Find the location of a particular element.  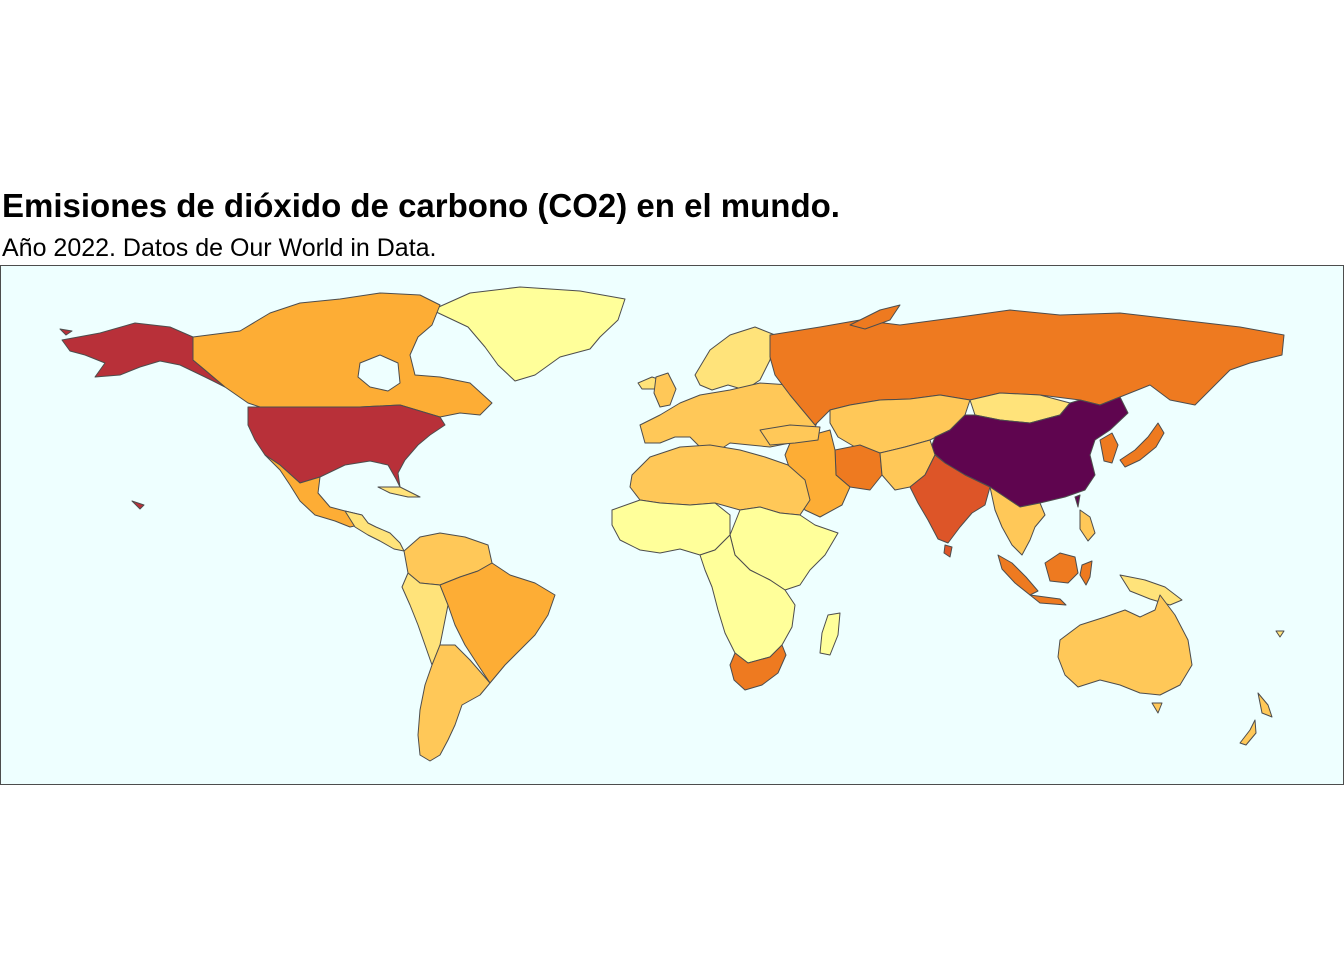

central-america is located at coordinates (374, 531).